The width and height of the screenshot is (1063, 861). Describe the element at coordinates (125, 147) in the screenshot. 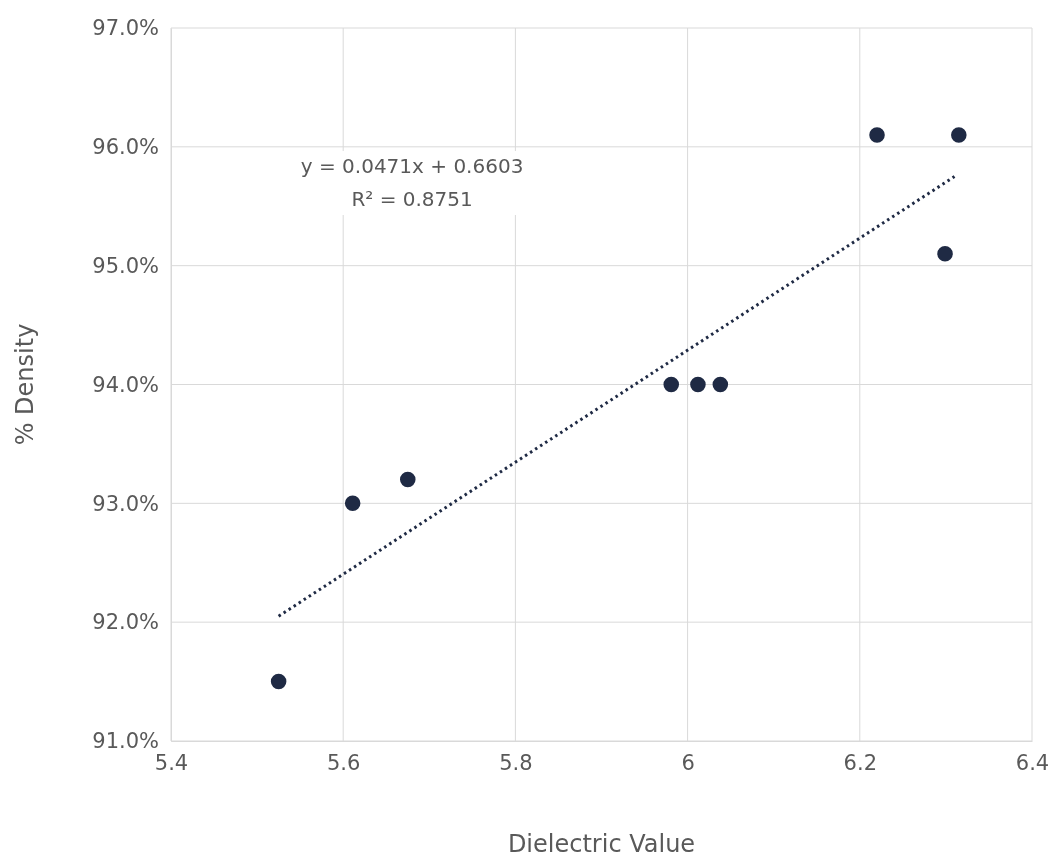

I see `y-tick-label: 96.0%` at that location.